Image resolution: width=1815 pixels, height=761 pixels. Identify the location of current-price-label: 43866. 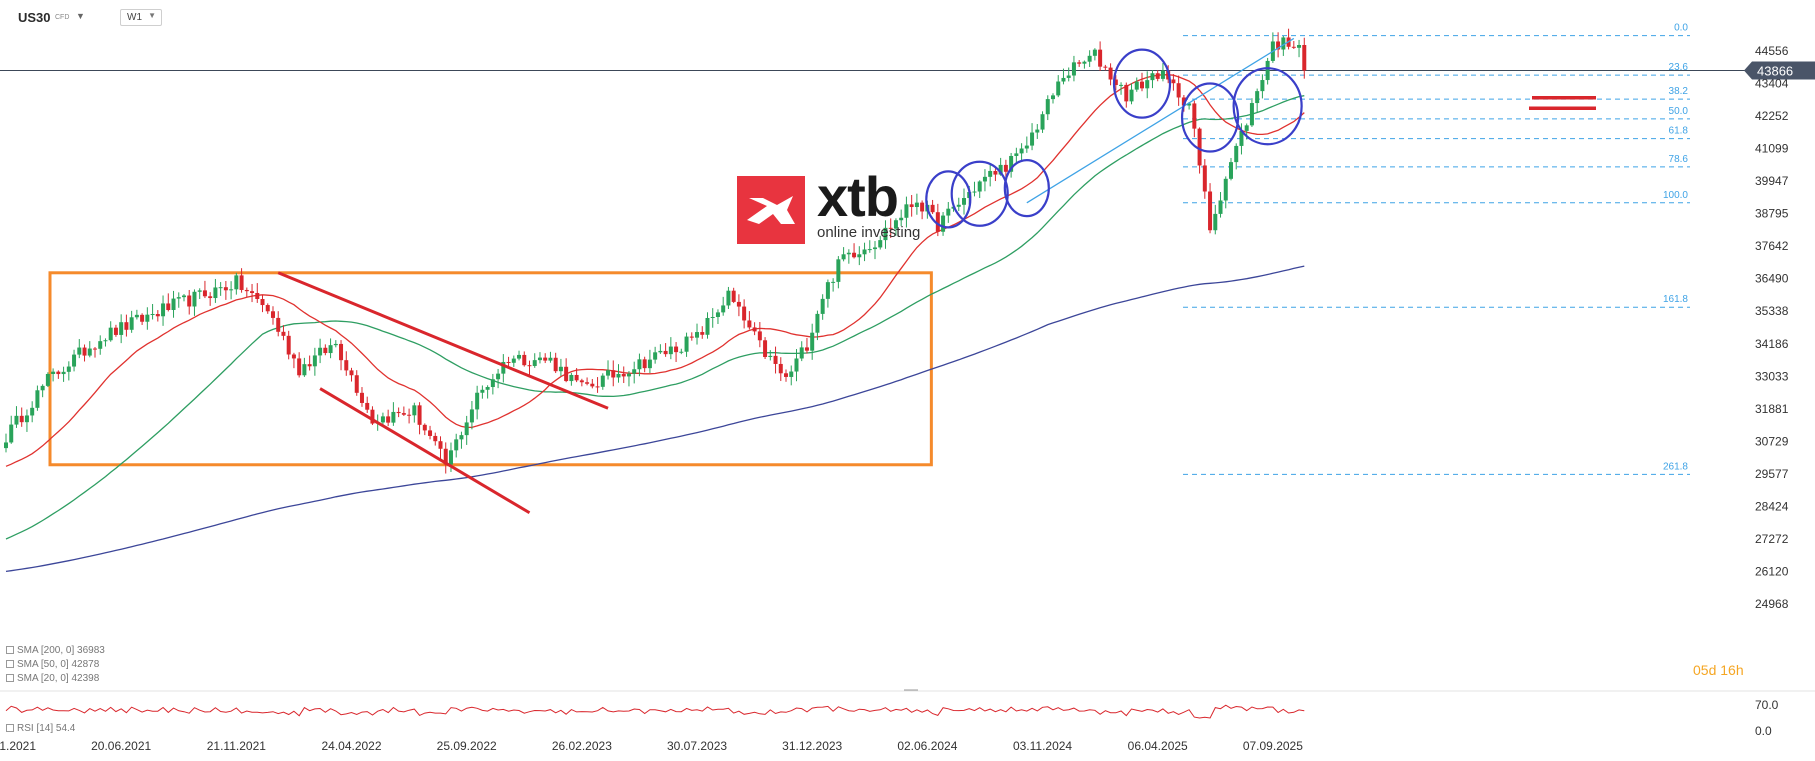
(1775, 70).